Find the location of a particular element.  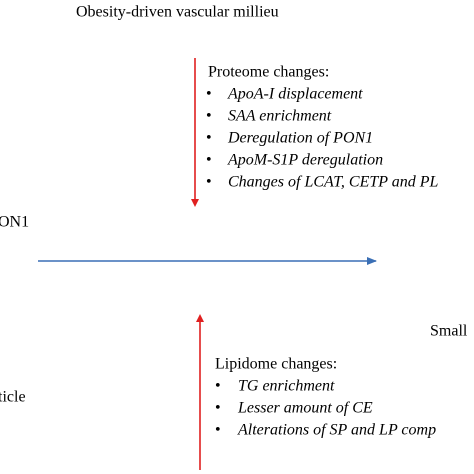

proteome-item: SAA enrichment is located at coordinates (280, 116).